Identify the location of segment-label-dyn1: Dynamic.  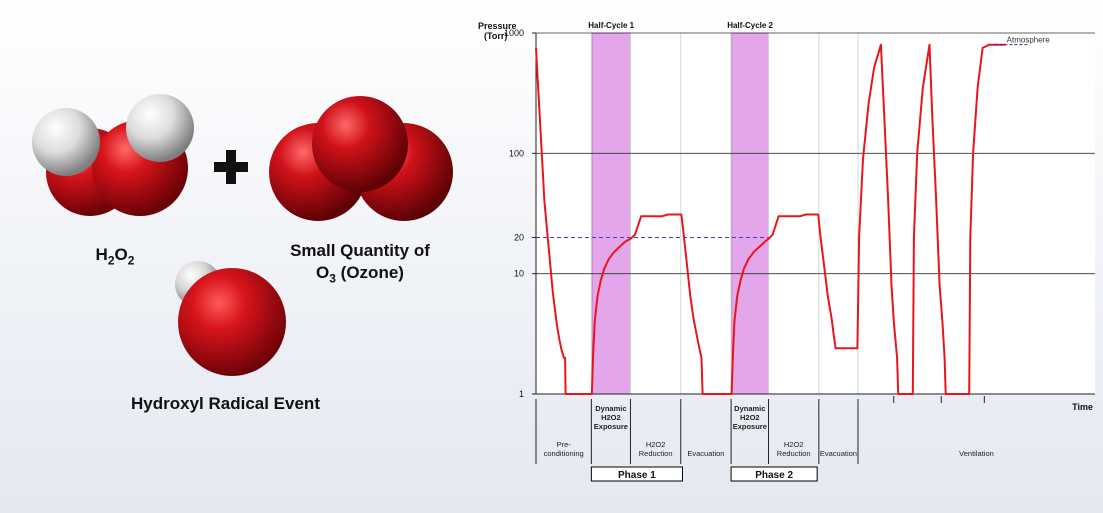
(610, 408).